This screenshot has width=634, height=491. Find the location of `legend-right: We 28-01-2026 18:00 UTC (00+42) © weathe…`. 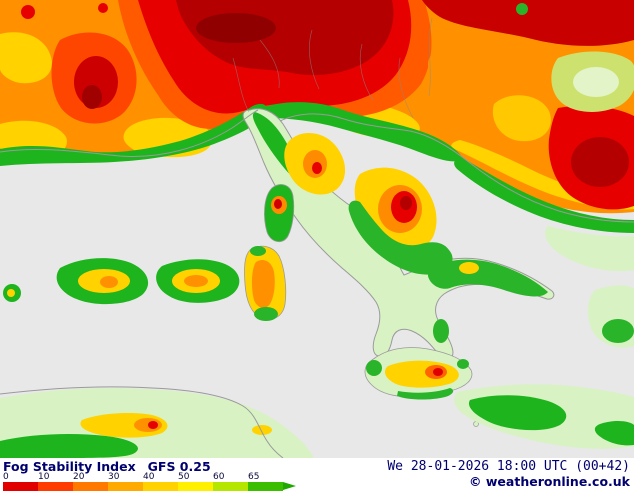

legend-right: We 28-01-2026 18:00 UTC (00+42) © weathe… is located at coordinates (510, 474).